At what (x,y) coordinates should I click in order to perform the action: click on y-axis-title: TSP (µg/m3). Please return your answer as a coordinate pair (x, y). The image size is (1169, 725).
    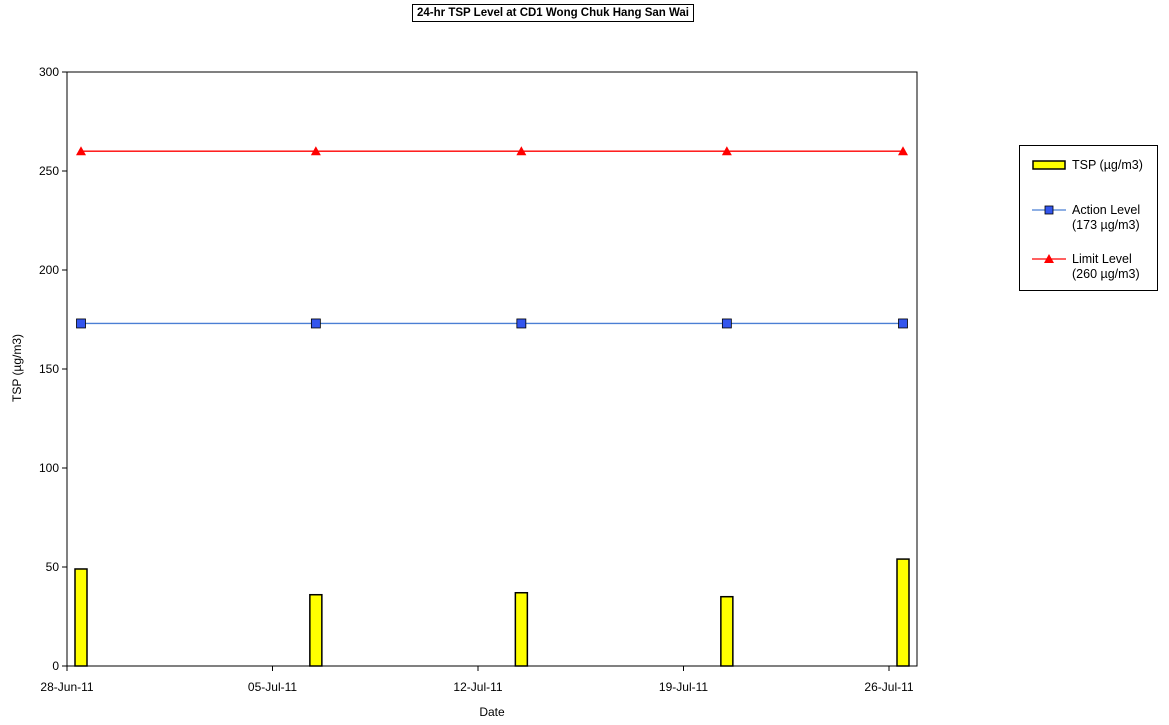
    Looking at the image, I should click on (17, 368).